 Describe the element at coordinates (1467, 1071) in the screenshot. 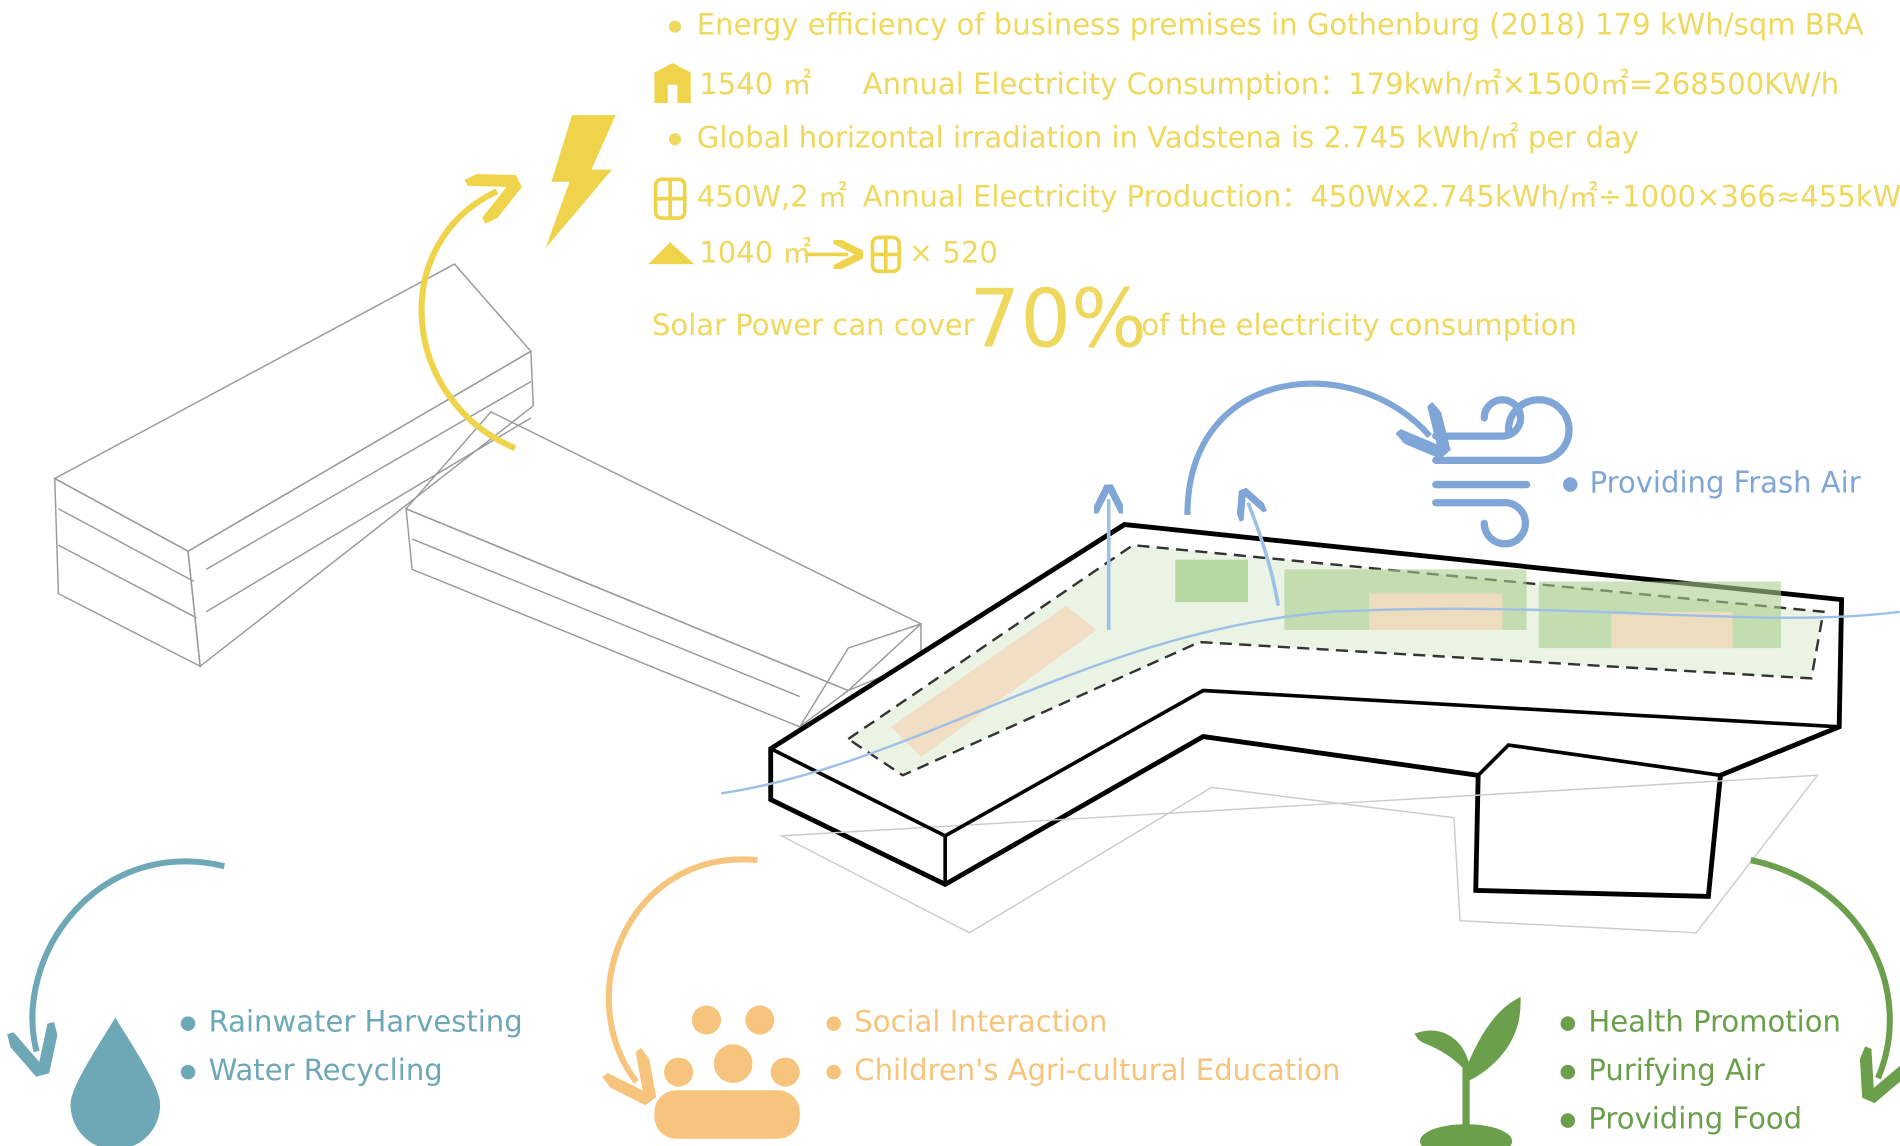

I see `sprout-icon` at that location.